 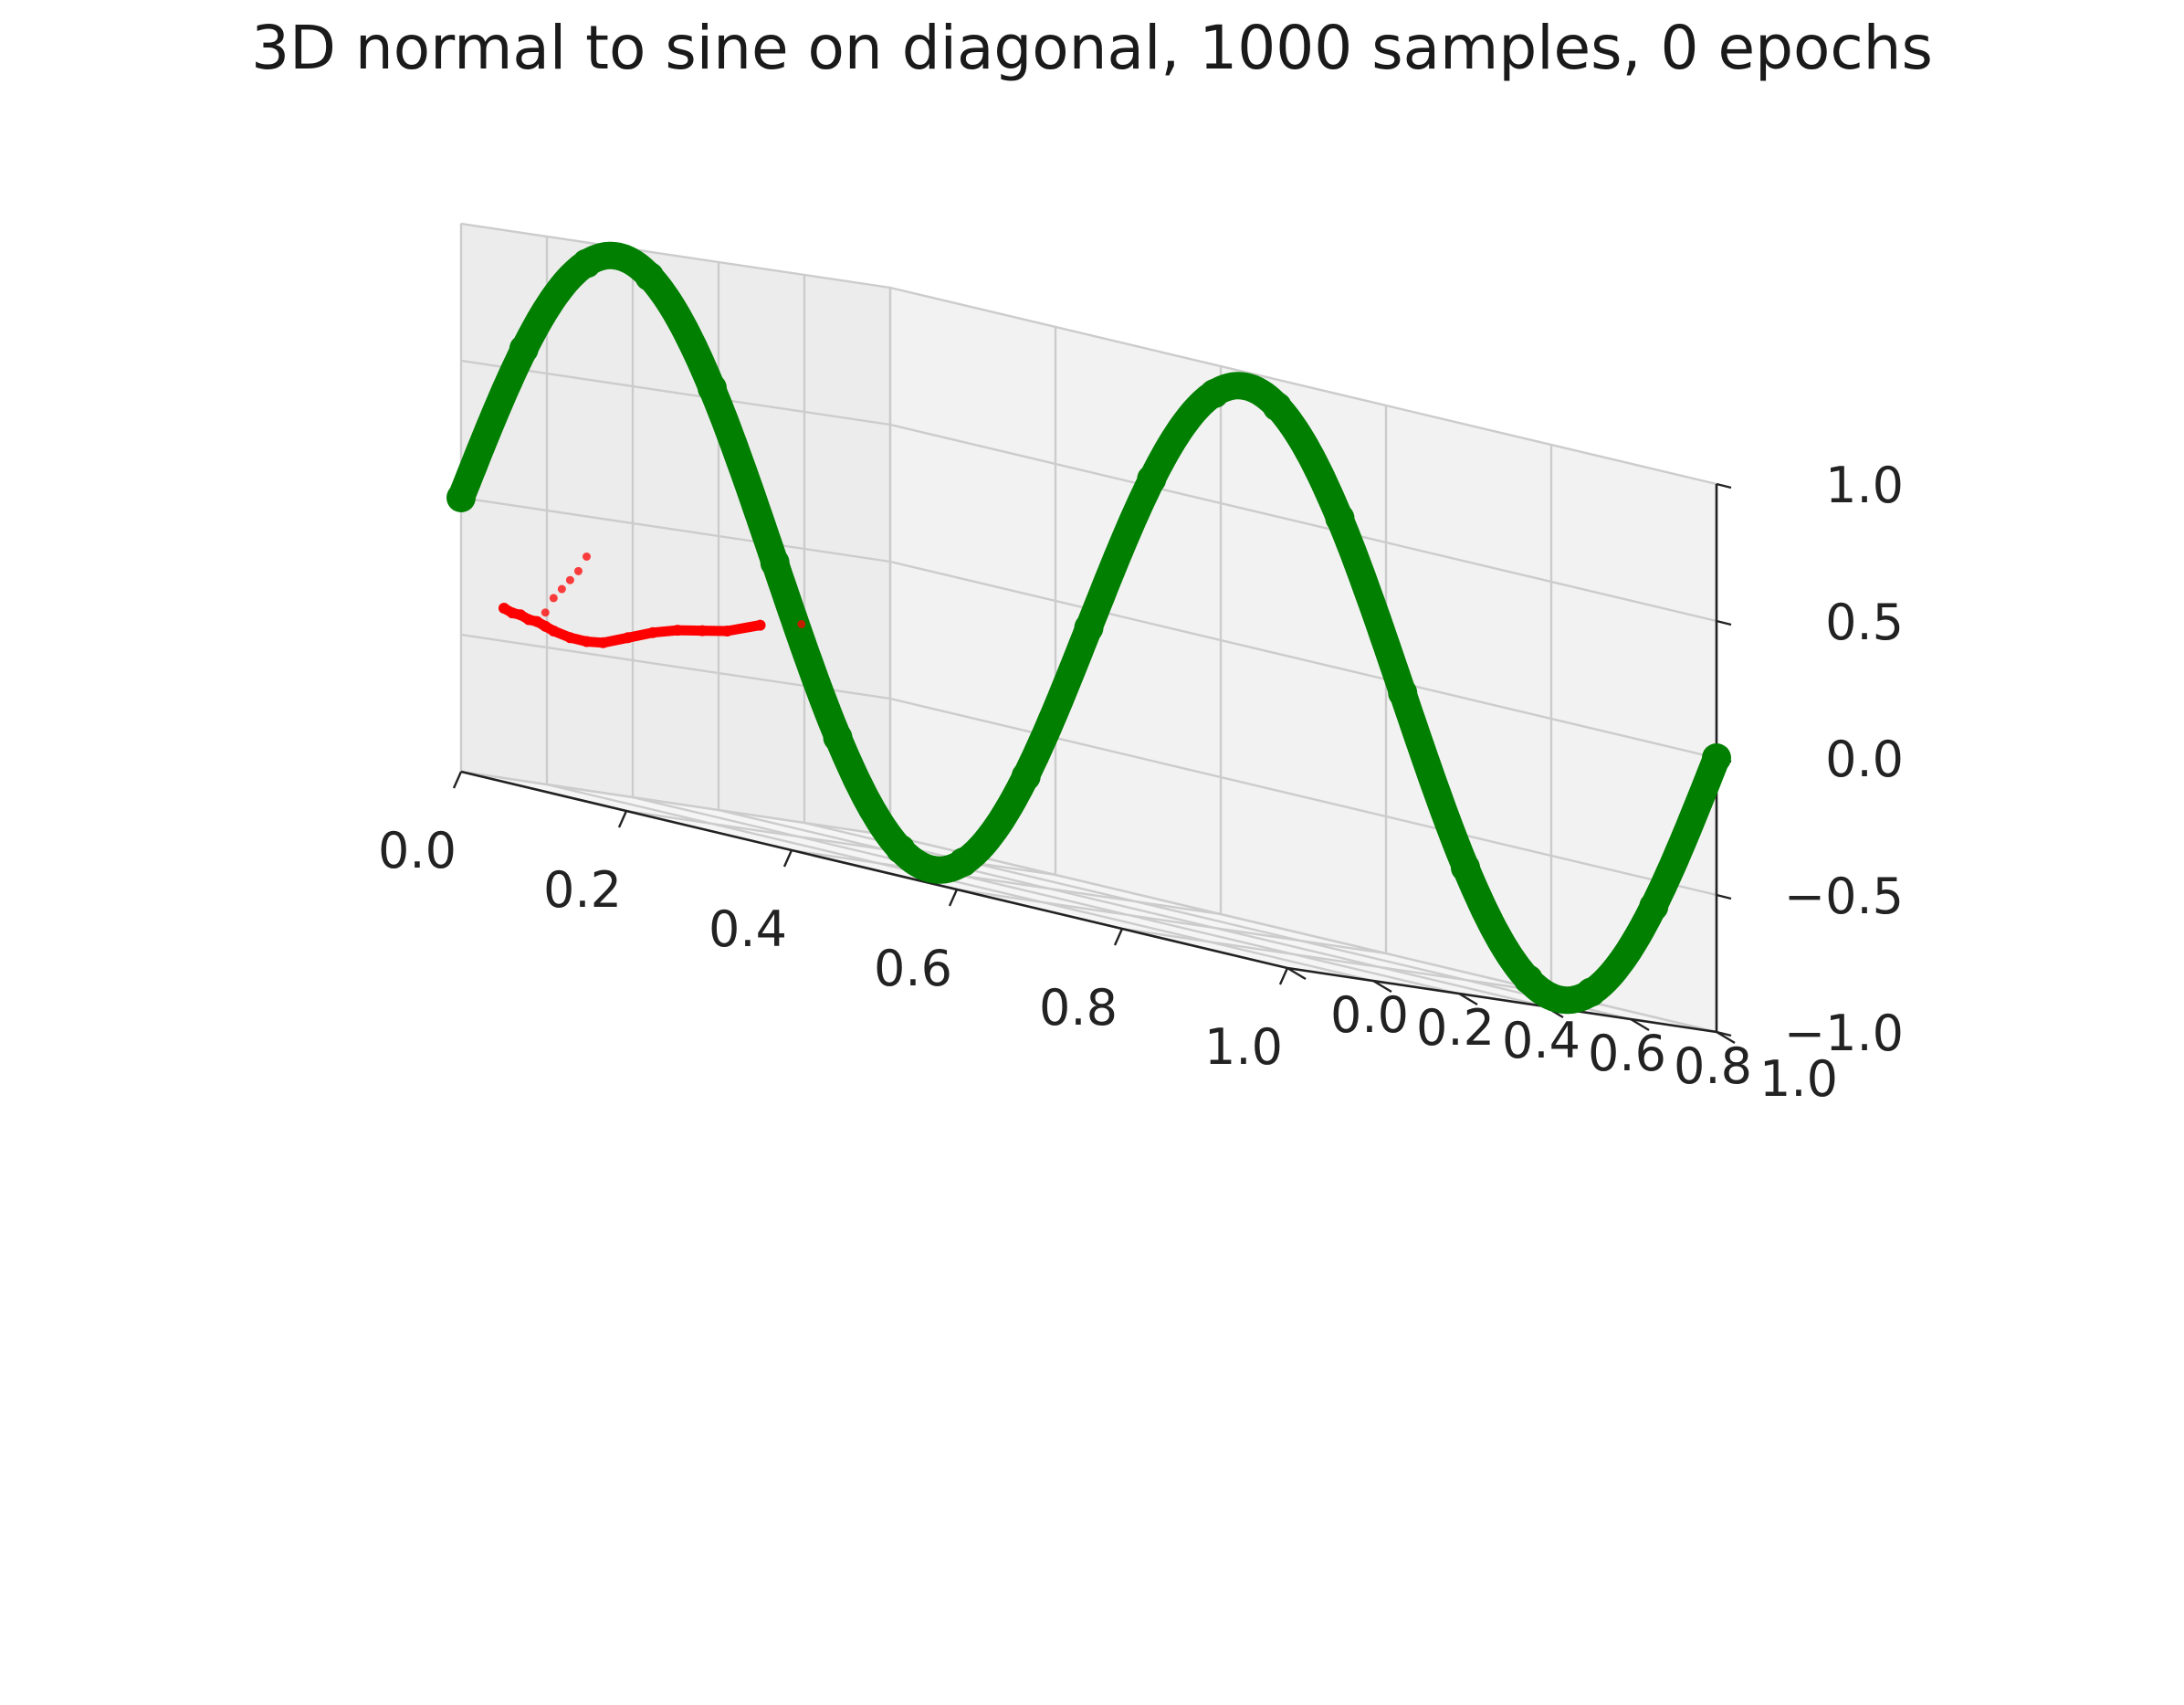 I want to click on x-tick-label: 0.0, so click(x=417, y=850).